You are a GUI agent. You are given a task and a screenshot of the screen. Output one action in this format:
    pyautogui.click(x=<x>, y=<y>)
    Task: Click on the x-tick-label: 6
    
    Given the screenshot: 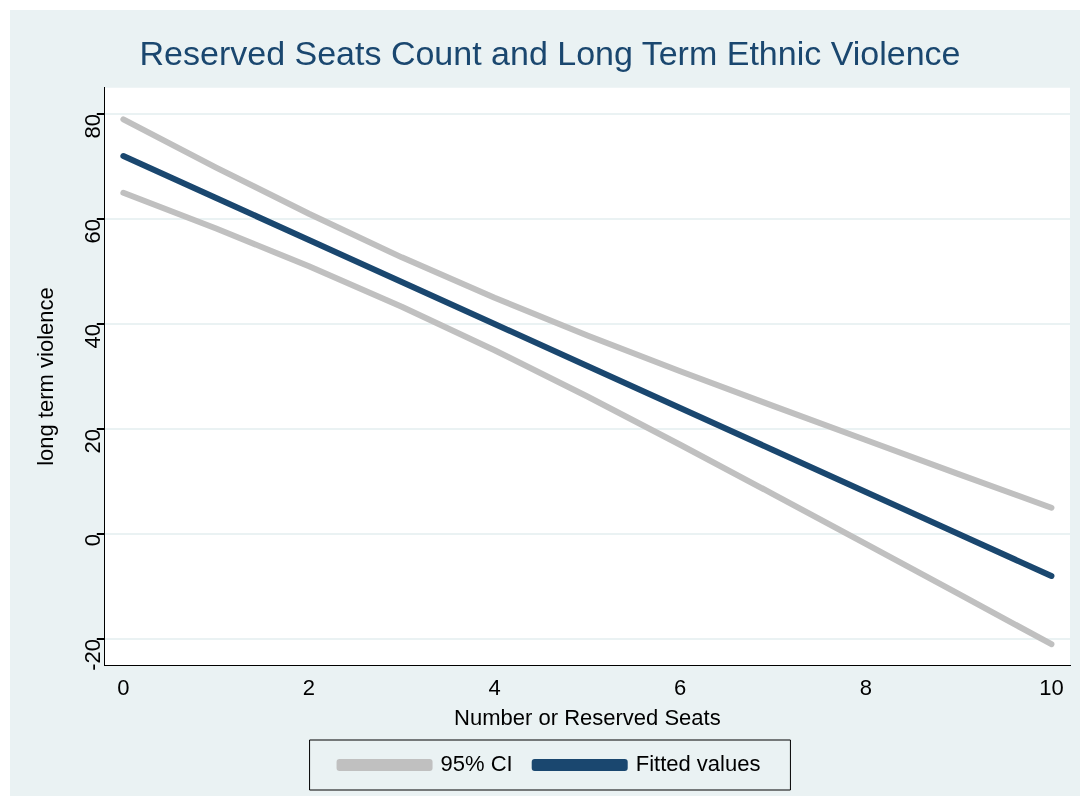 What is the action you would take?
    pyautogui.click(x=680, y=688)
    